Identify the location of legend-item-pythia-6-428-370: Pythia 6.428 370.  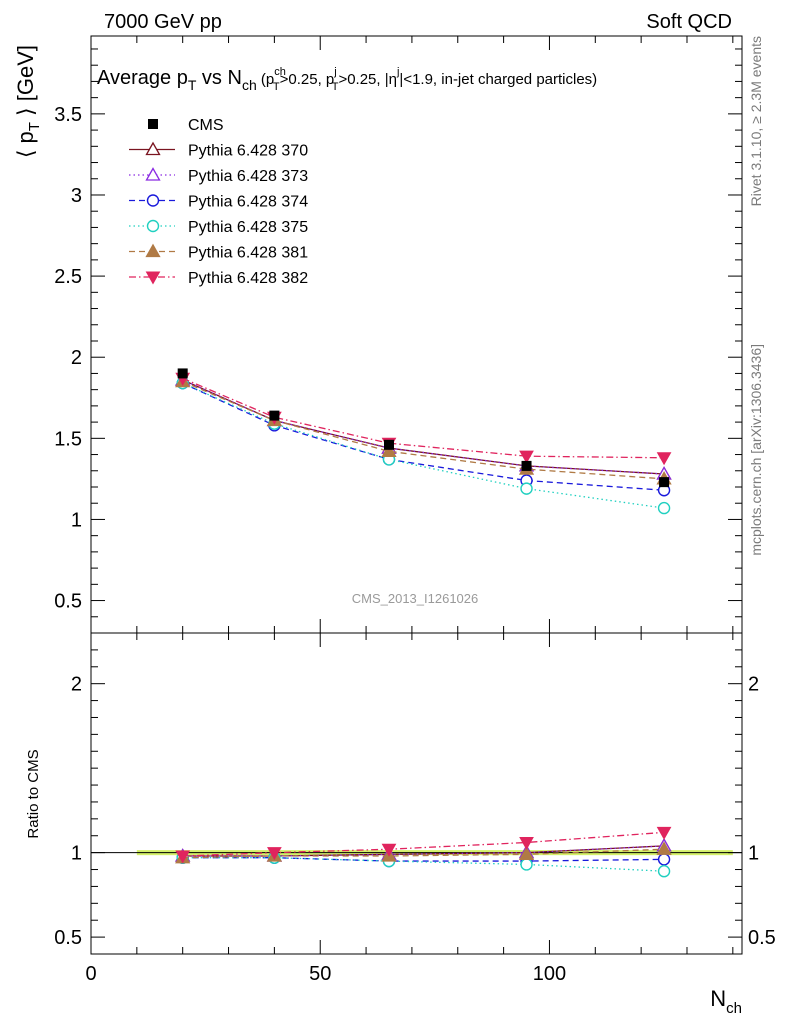
(218, 150).